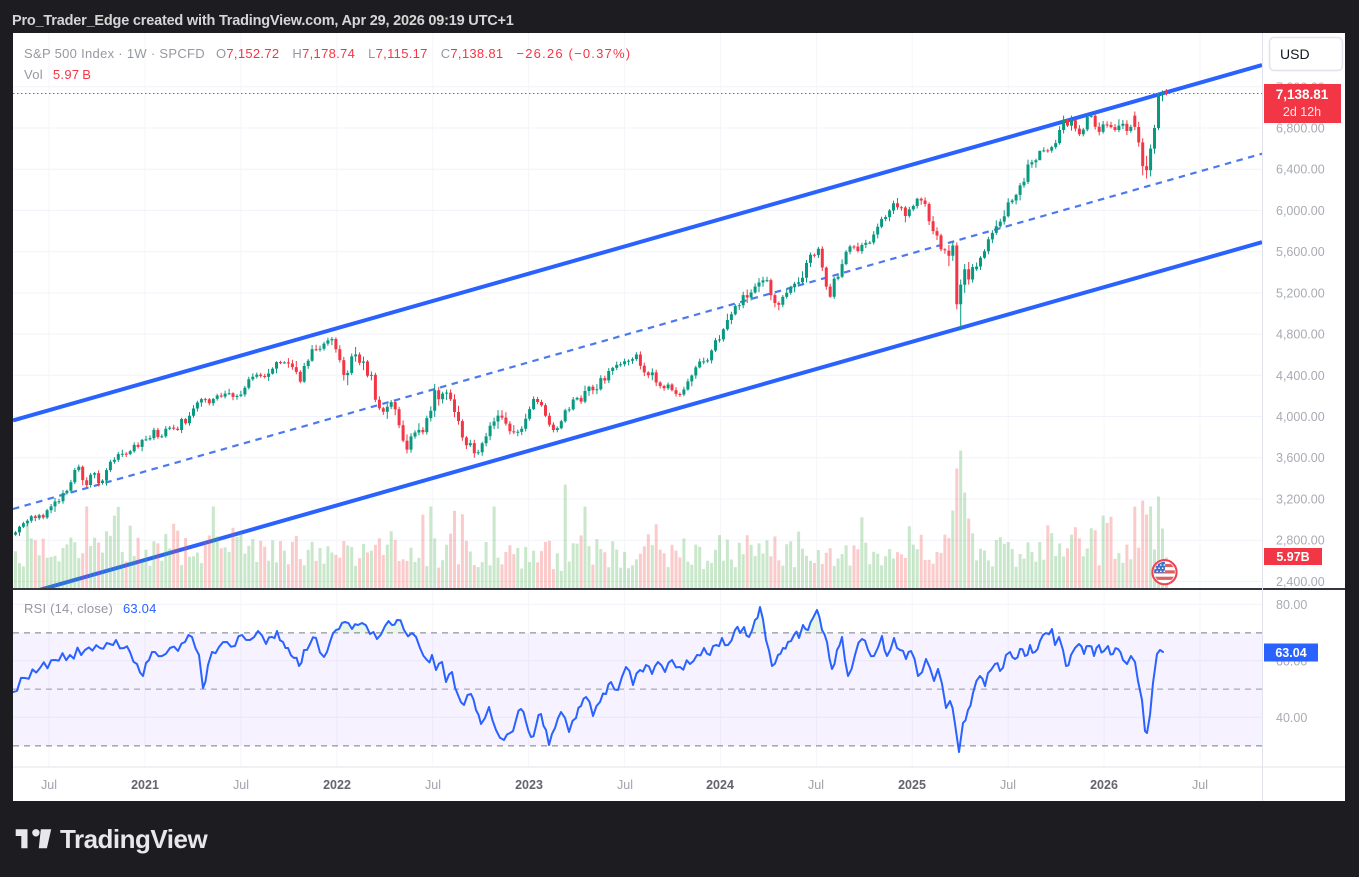 The width and height of the screenshot is (1359, 877). What do you see at coordinates (1300, 211) in the screenshot?
I see `svg-text: 6,000.00` at bounding box center [1300, 211].